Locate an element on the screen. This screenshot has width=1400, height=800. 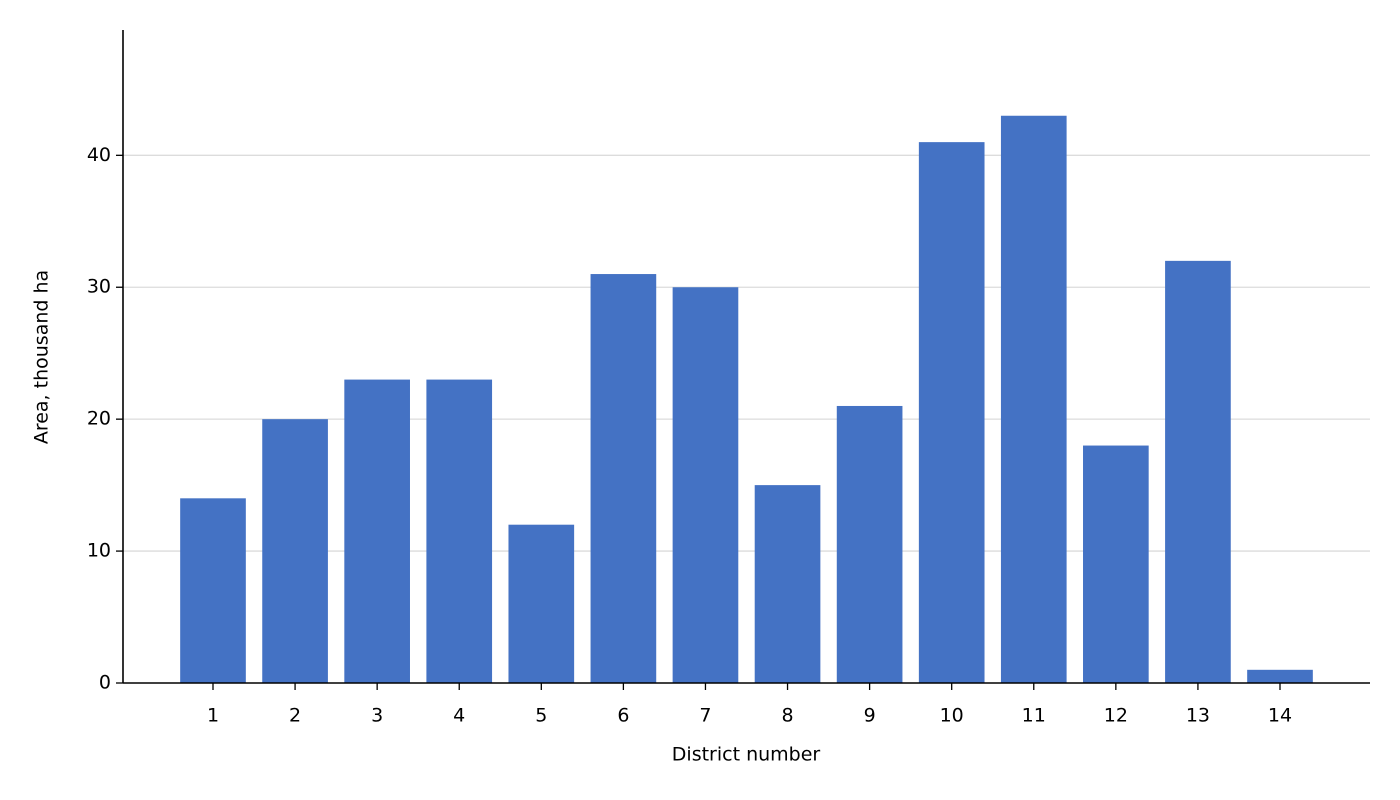
x-tick-label: 9 is located at coordinates (870, 716).